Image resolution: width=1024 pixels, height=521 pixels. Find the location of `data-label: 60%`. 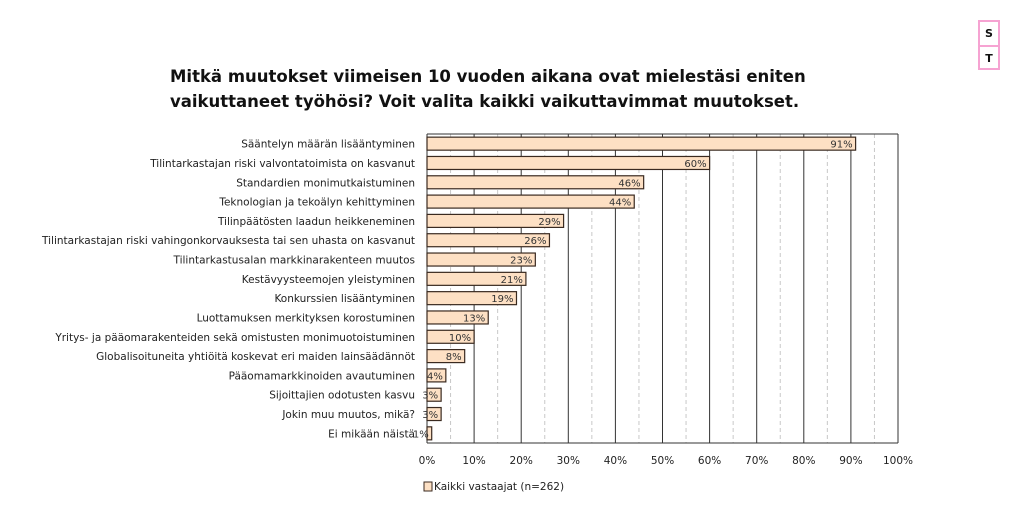

data-label: 60% is located at coordinates (695, 164).